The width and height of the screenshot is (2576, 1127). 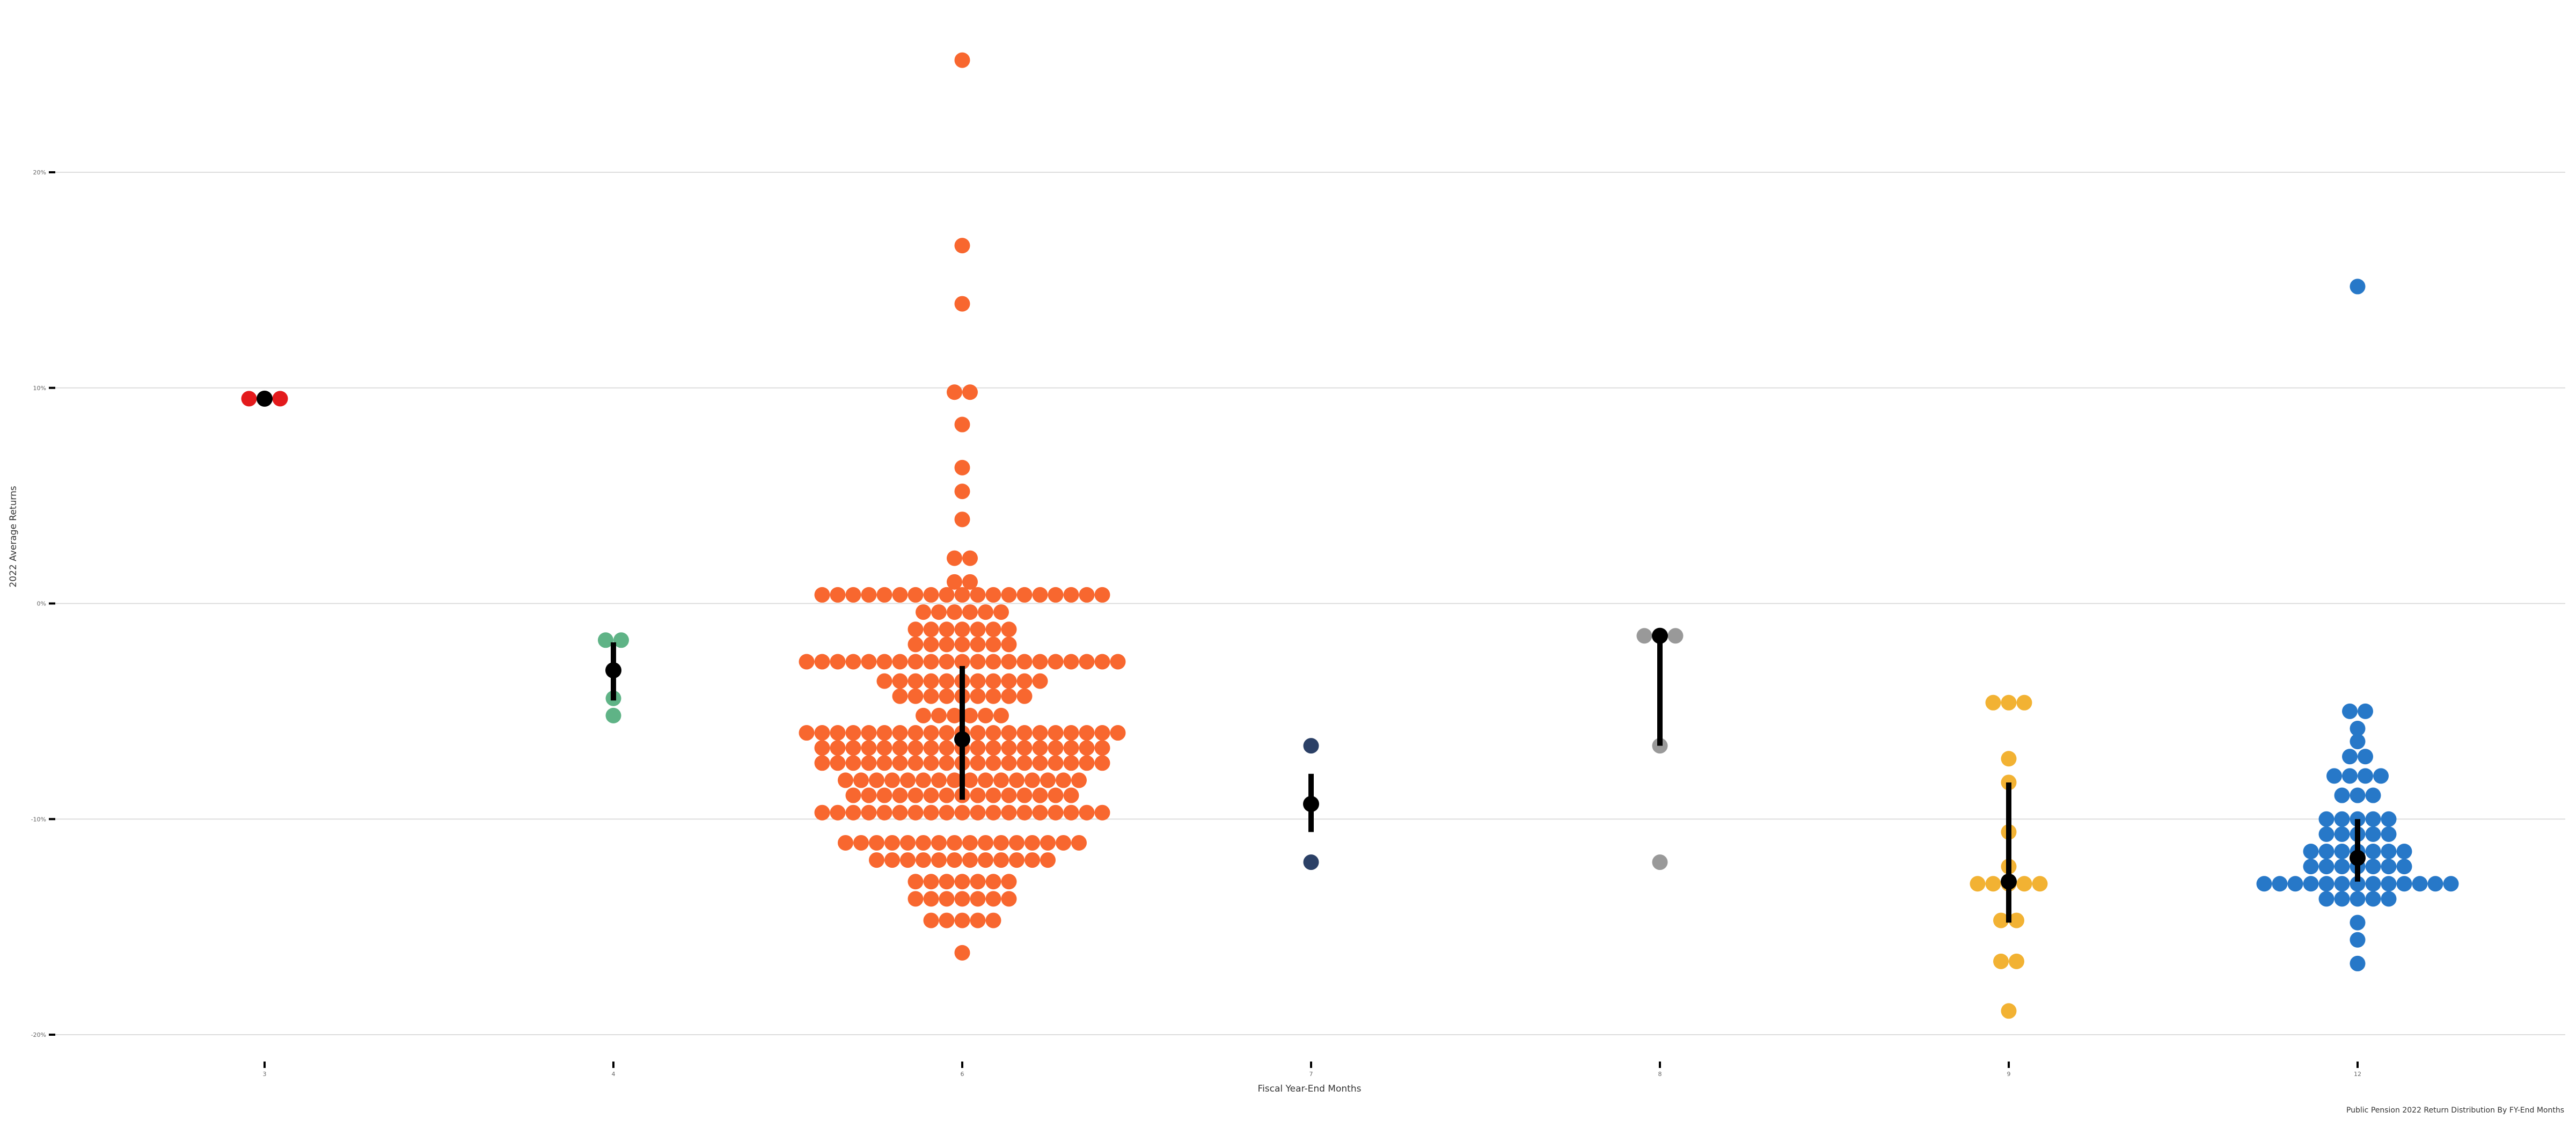 I want to click on x-tick-label: 7, so click(x=1311, y=1074).